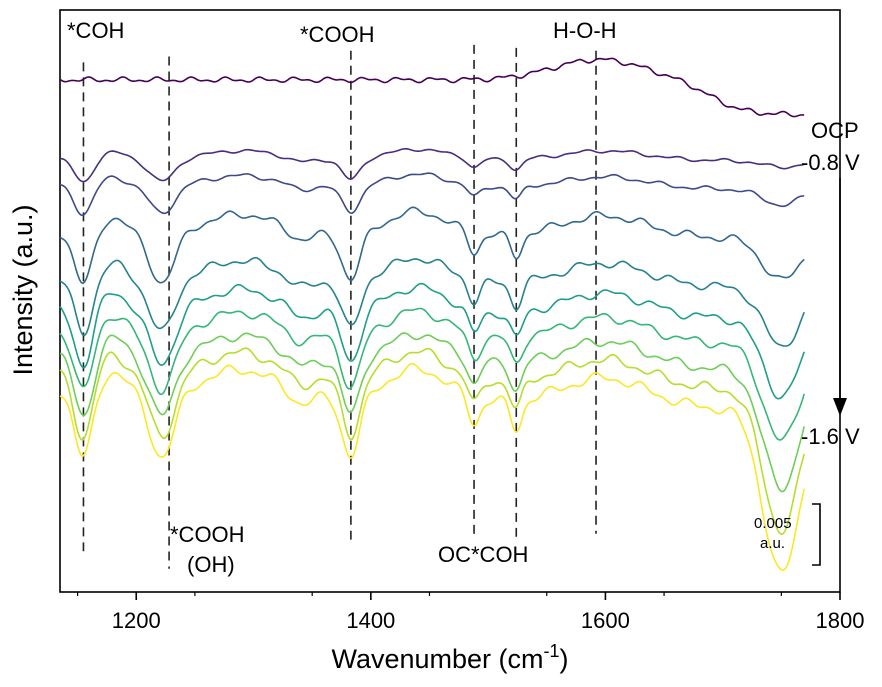 The width and height of the screenshot is (882, 687). Describe the element at coordinates (830, 162) in the screenshot. I see `series-label-minus-0-8v: -0.8 V` at that location.